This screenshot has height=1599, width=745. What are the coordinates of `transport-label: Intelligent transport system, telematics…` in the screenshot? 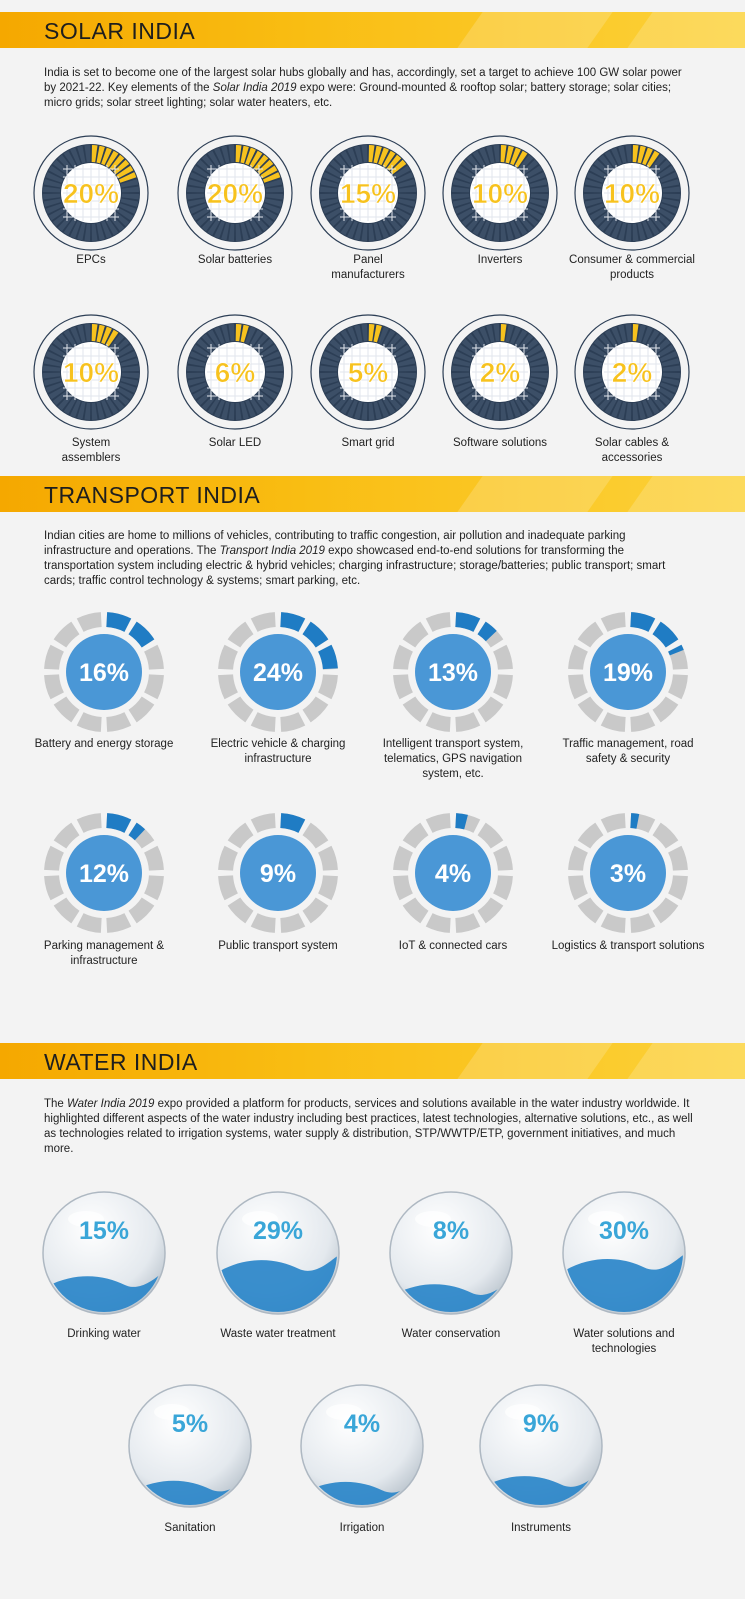 It's located at (453, 759).